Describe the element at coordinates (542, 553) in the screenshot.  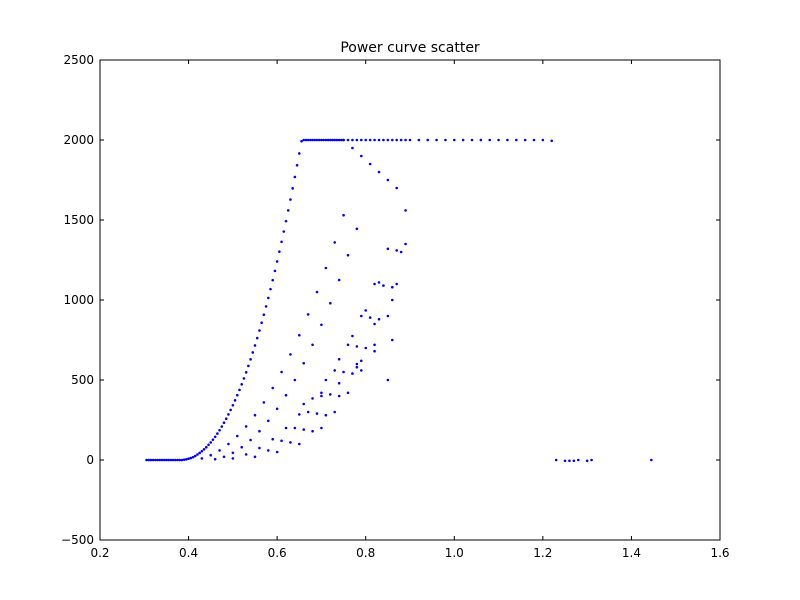
I see `x-tick-label: 1.2` at that location.